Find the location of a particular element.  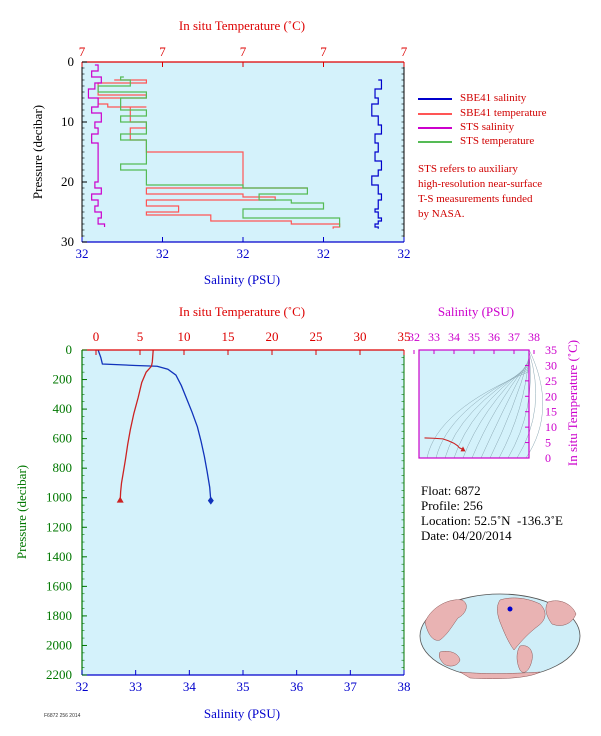

ts-x-tick-label: 38 is located at coordinates (534, 337).